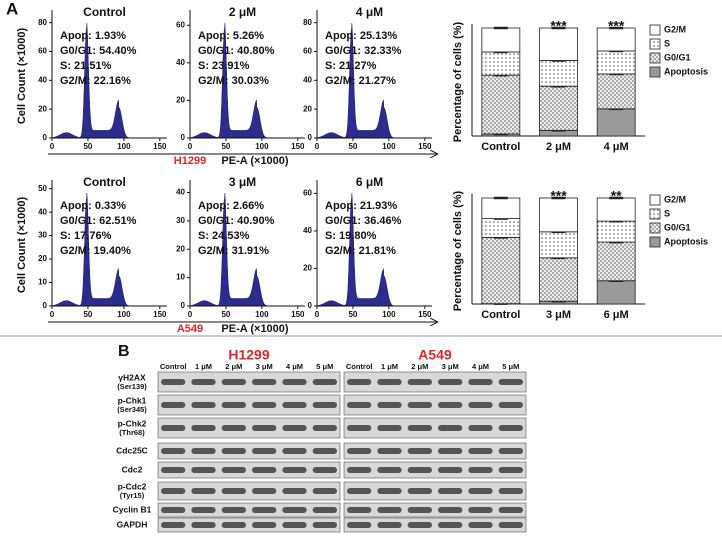 Image resolution: width=722 pixels, height=538 pixels. Describe the element at coordinates (242, 182) in the screenshot. I see `histogram-title: 3 μM` at that location.